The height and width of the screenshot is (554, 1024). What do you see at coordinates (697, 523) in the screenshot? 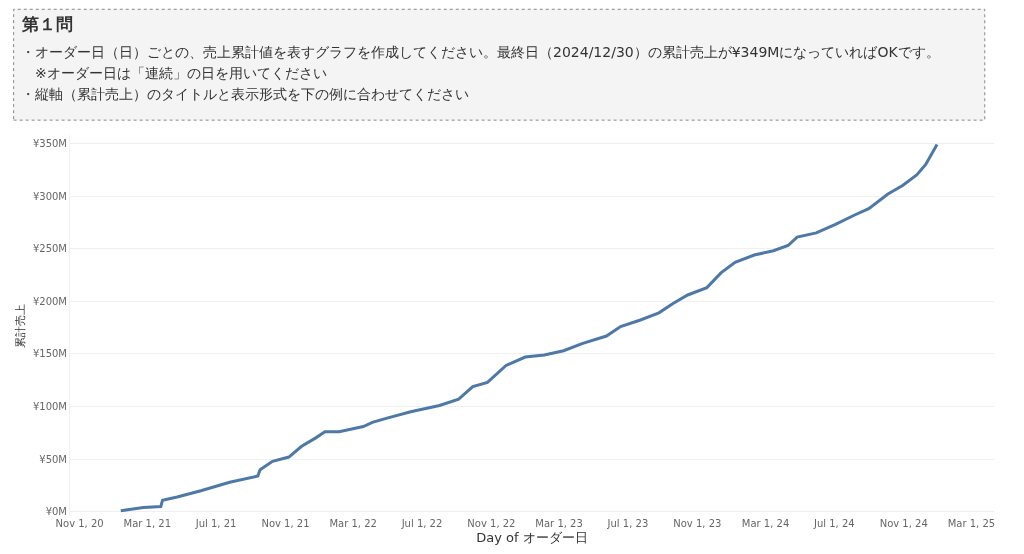
I see `x-tick-label: Nov 1, 23` at bounding box center [697, 523].